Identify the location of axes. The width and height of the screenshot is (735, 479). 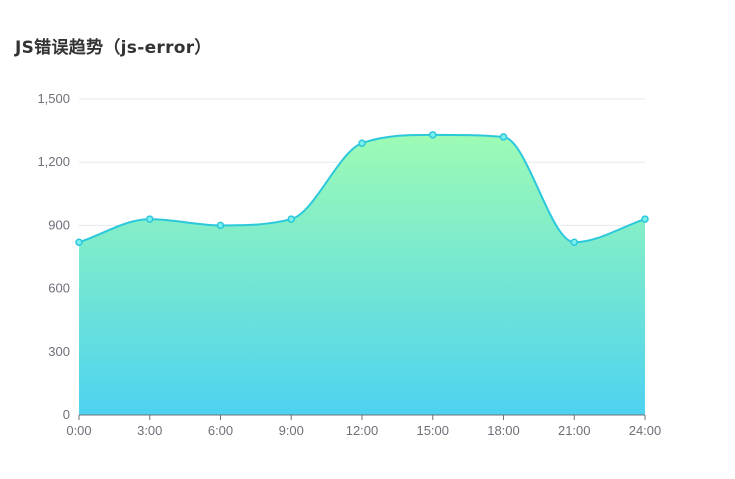
(362, 417).